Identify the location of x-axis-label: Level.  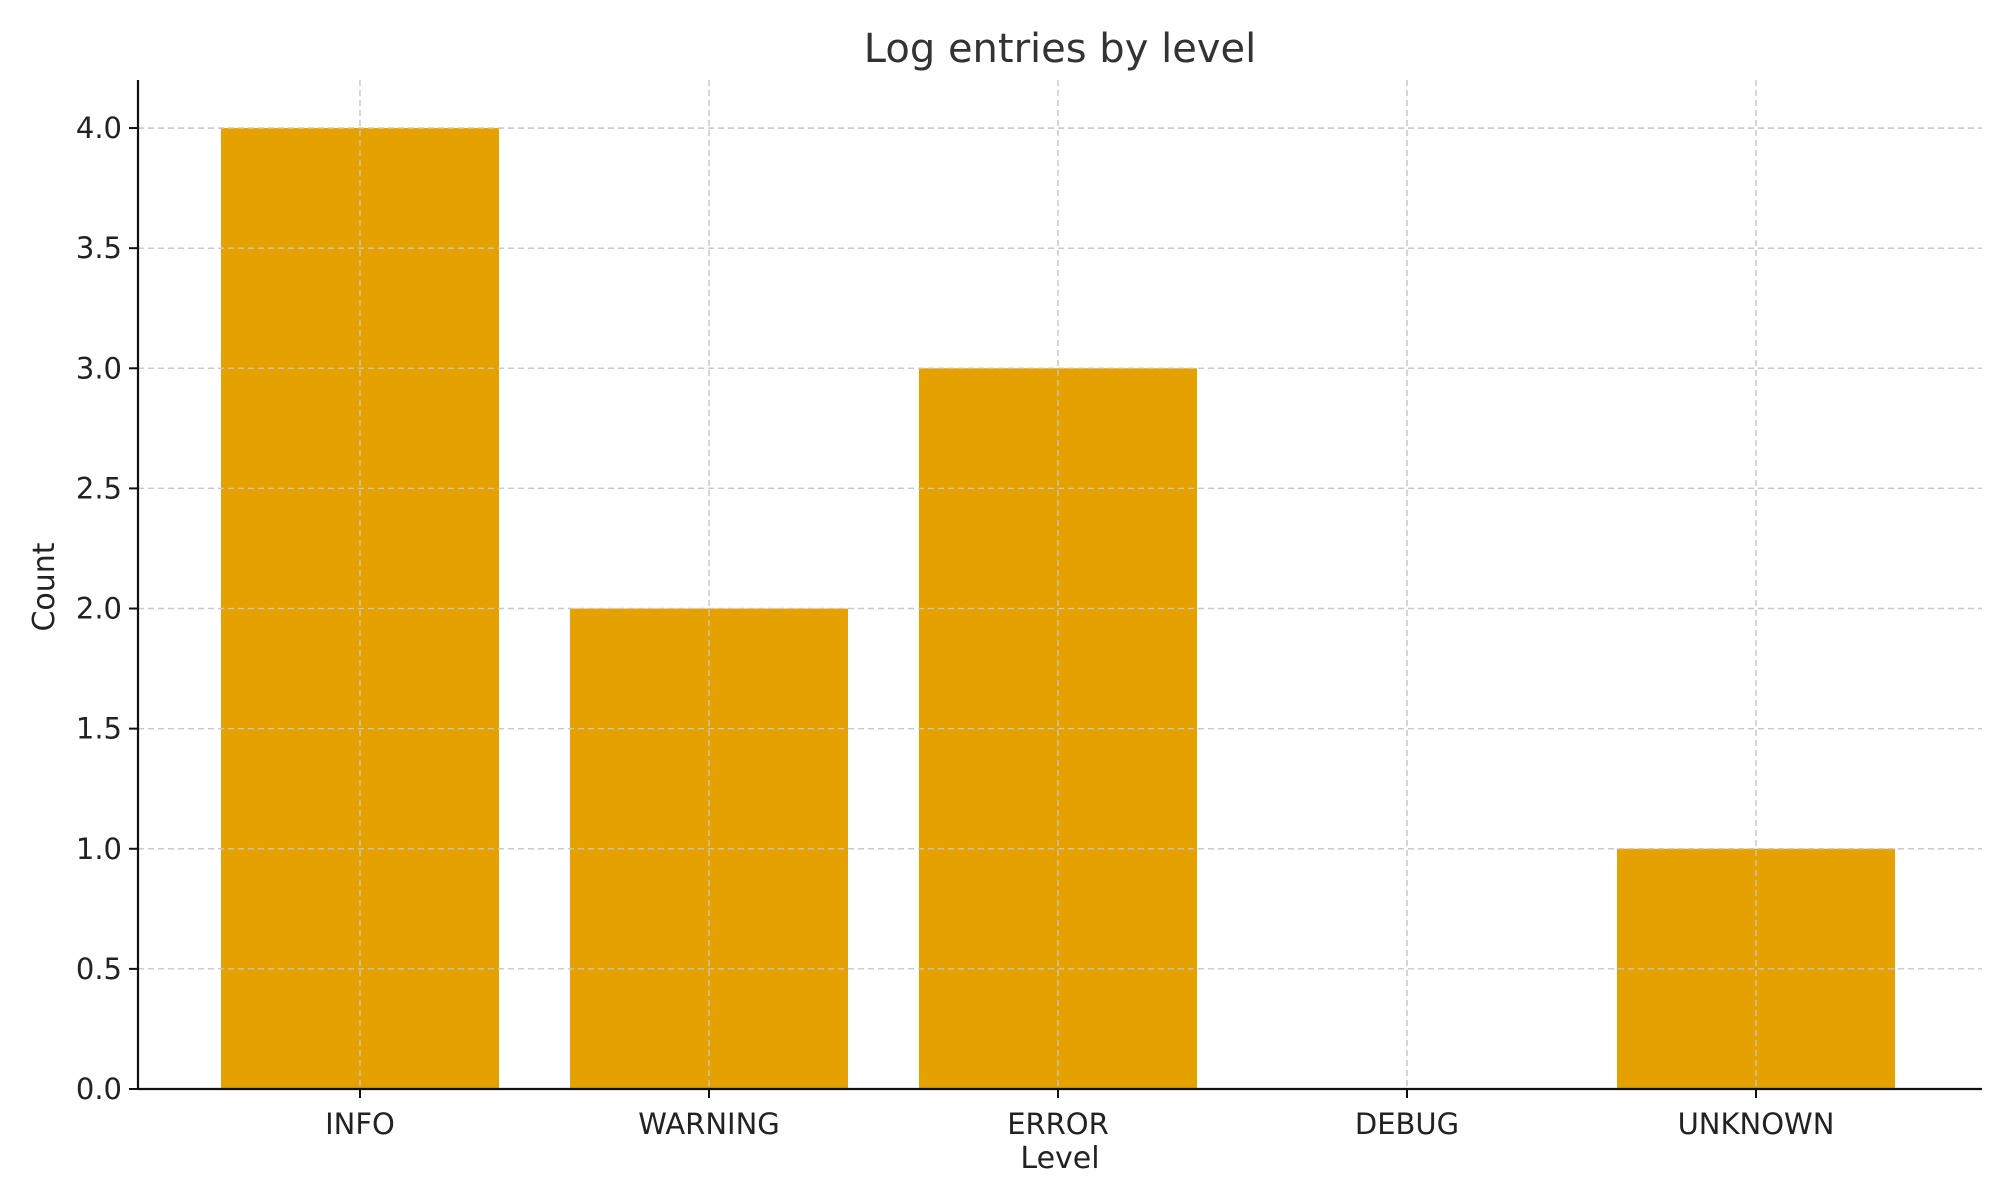
(1059, 1158).